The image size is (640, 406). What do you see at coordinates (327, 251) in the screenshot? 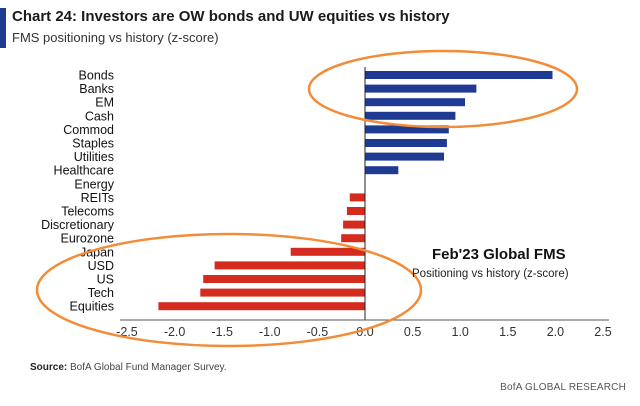
I see `bar-japan` at bounding box center [327, 251].